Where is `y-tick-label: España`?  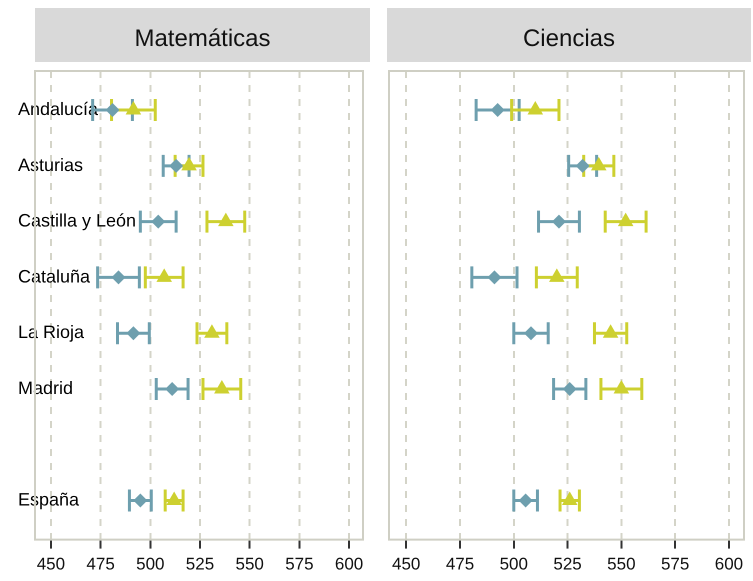 y-tick-label: España is located at coordinates (49, 500).